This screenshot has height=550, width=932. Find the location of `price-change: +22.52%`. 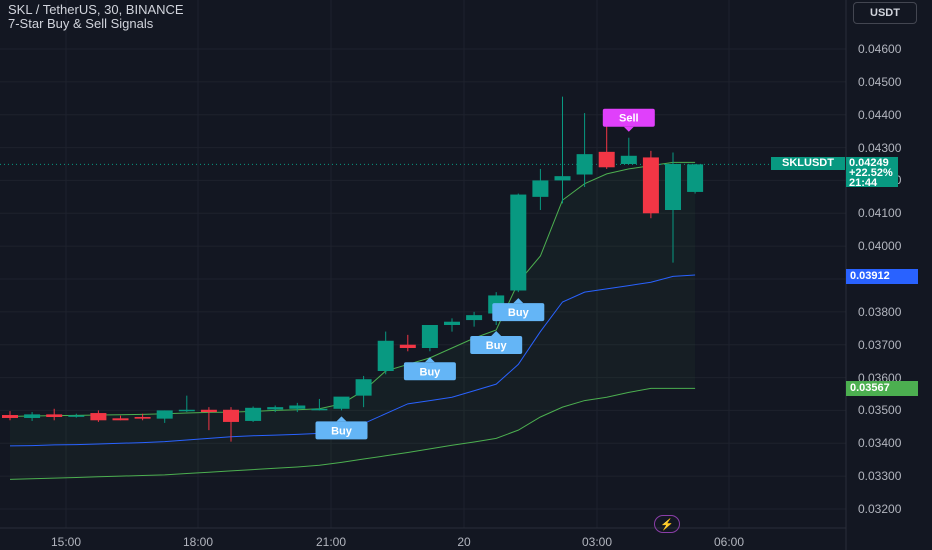

price-change: +22.52% is located at coordinates (871, 173).